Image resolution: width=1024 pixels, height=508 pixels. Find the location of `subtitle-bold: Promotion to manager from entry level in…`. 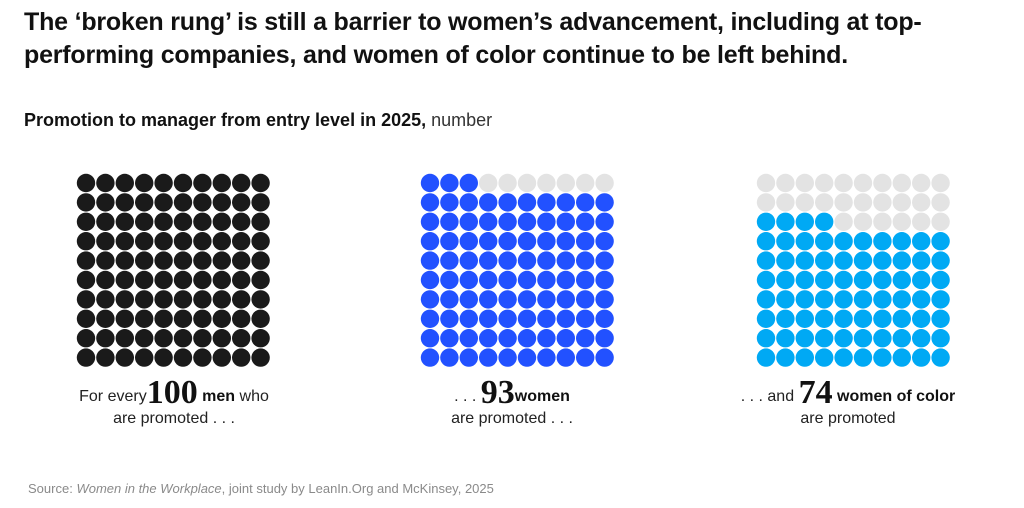

subtitle-bold: Promotion to manager from entry level in… is located at coordinates (225, 120).